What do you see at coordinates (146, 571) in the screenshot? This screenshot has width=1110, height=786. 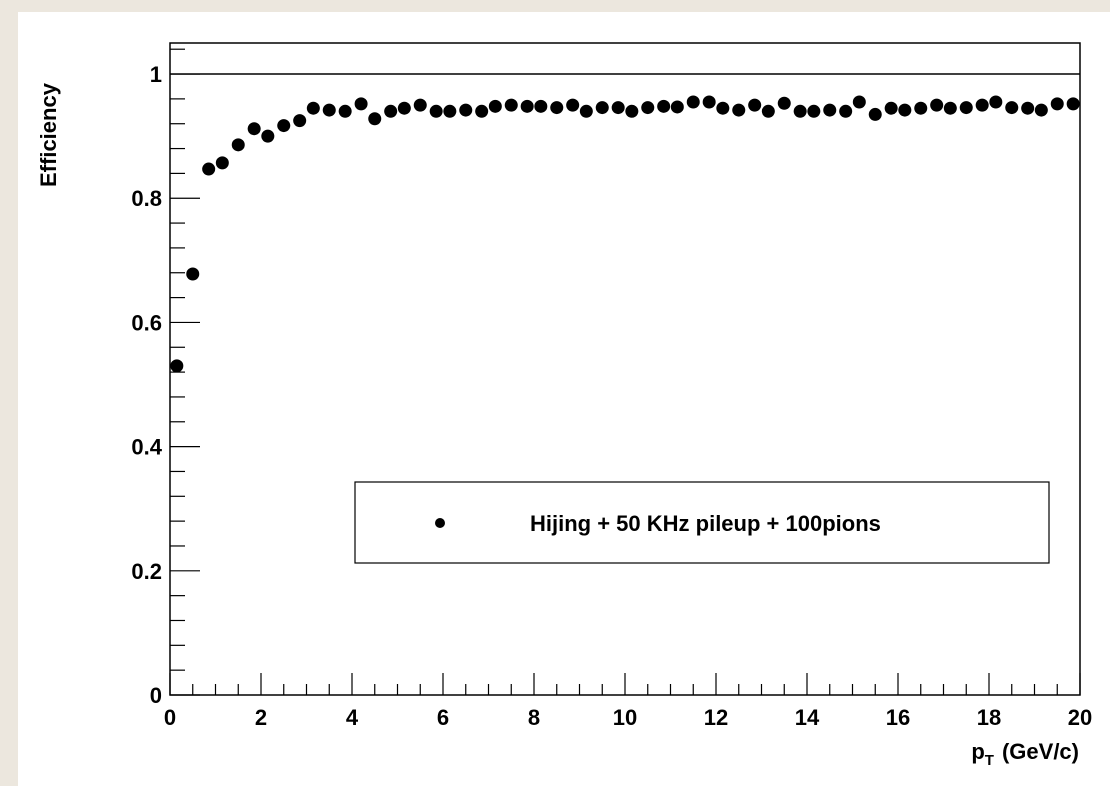 I see `y-tick-label: 0.2` at bounding box center [146, 571].